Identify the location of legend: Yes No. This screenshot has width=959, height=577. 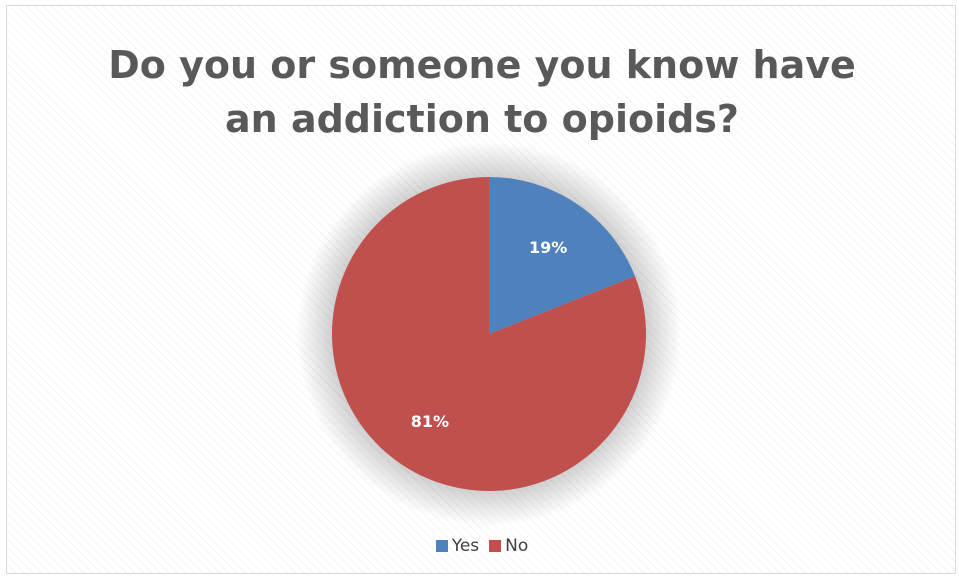
(482, 546).